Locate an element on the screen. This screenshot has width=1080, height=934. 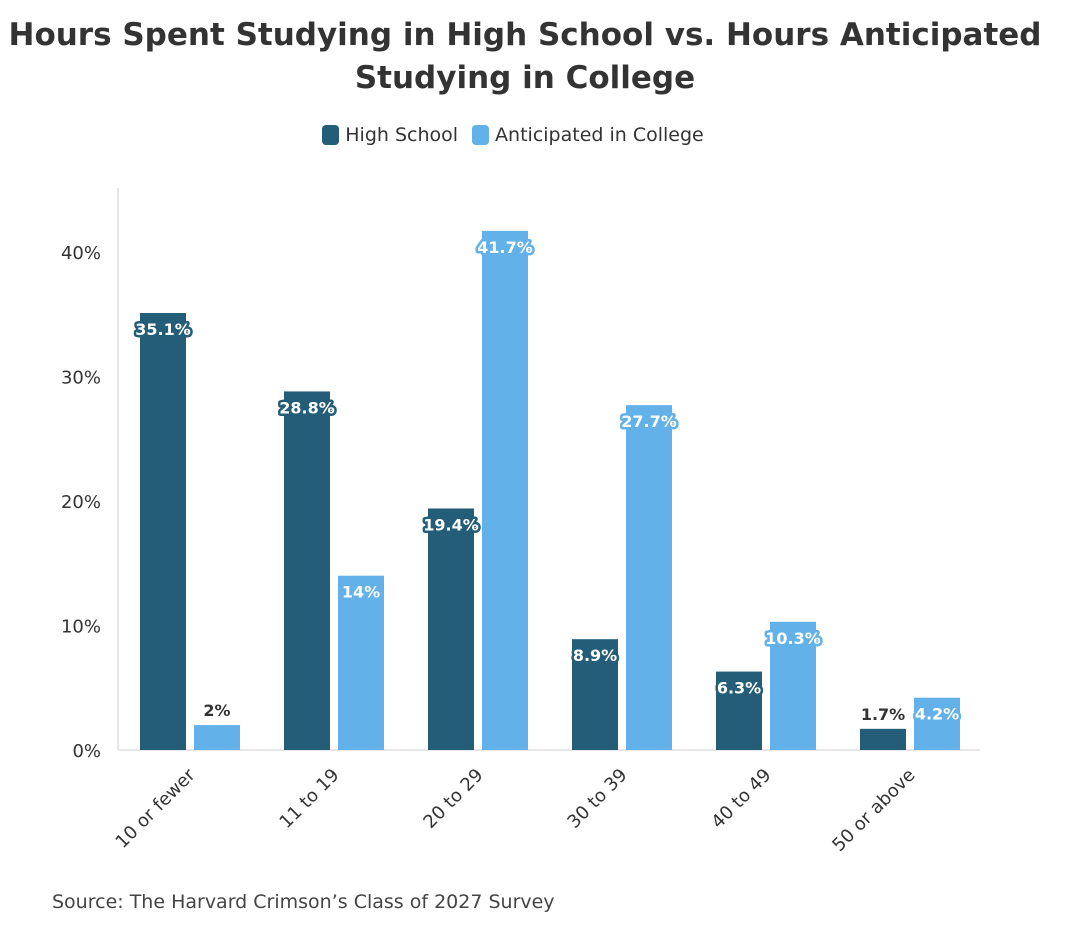
x-tick-label: 11 to 19 is located at coordinates (309, 799).